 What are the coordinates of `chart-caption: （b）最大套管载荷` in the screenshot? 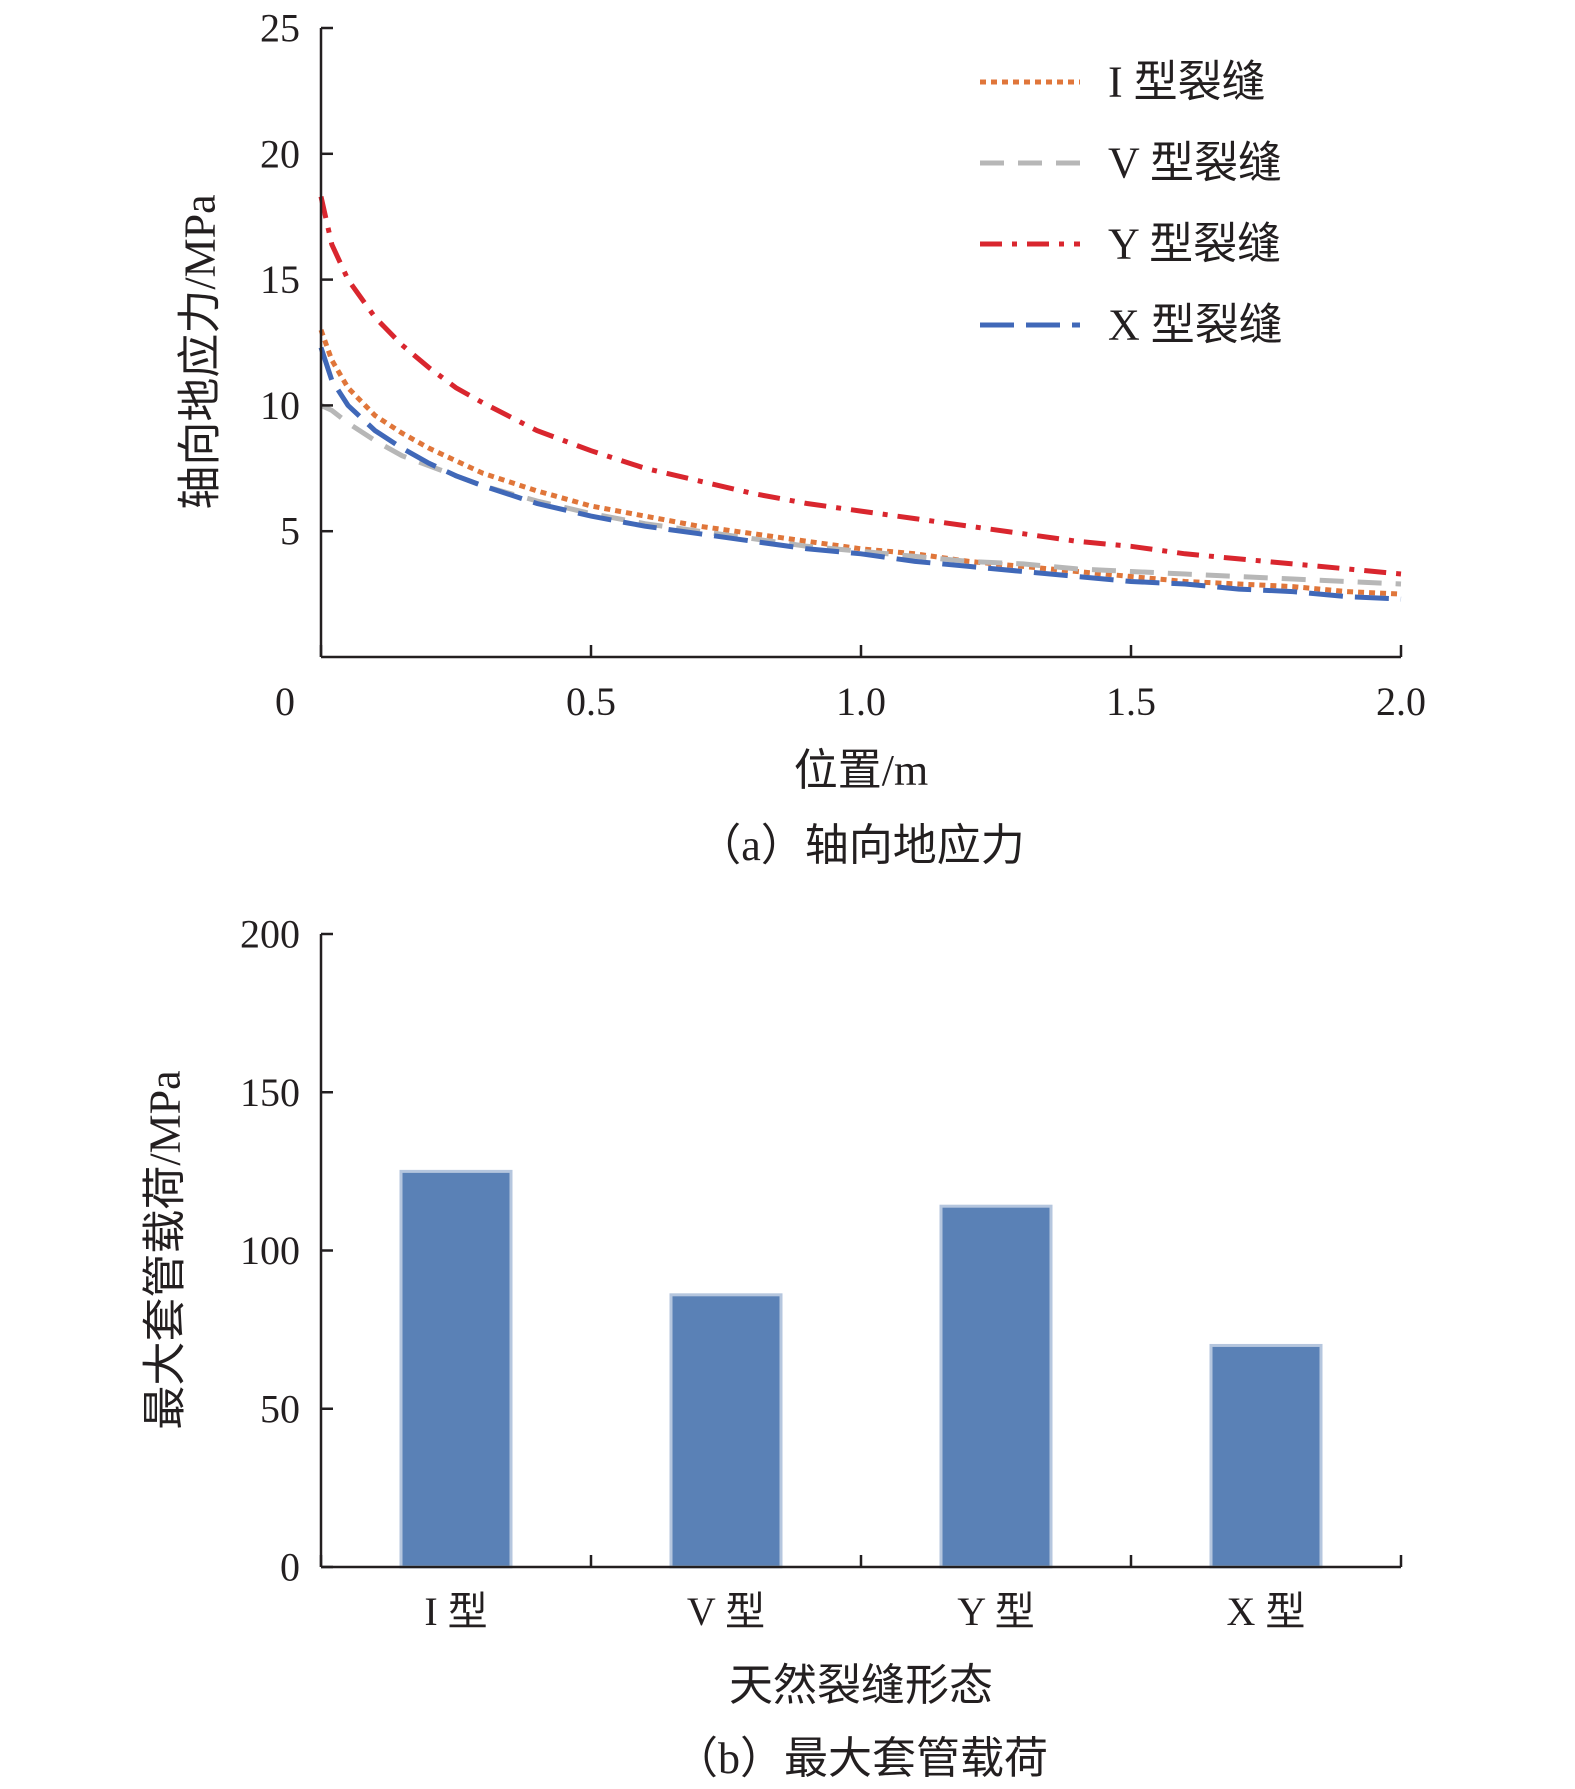 It's located at (861, 1758).